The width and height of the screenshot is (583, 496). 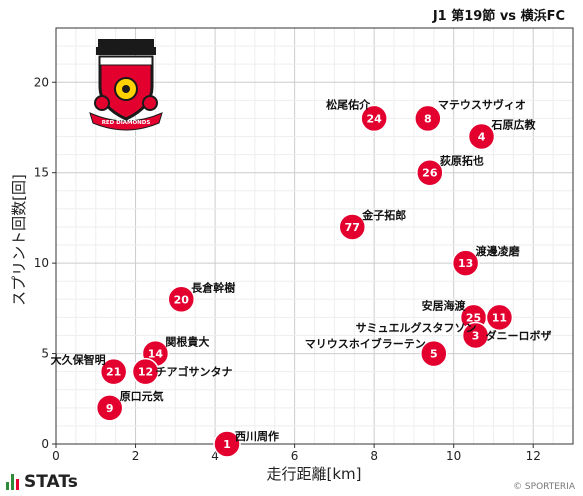 What do you see at coordinates (365, 344) in the screenshot?
I see `player-name-label: マリウスホイブラーテン` at bounding box center [365, 344].